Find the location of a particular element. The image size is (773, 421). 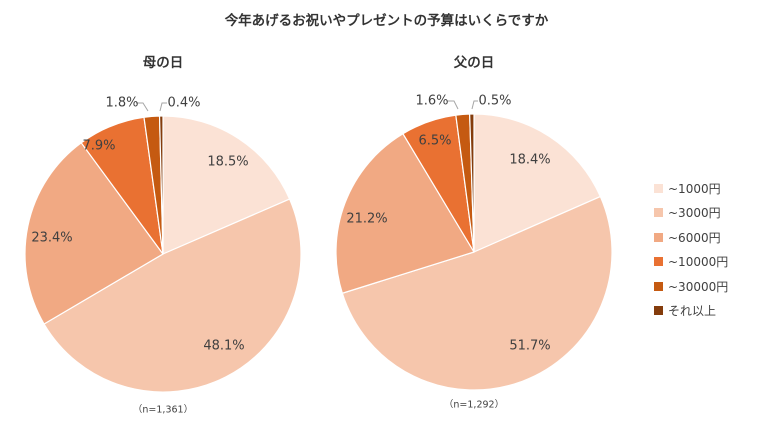

legend-label: ~30000円 is located at coordinates (698, 286).